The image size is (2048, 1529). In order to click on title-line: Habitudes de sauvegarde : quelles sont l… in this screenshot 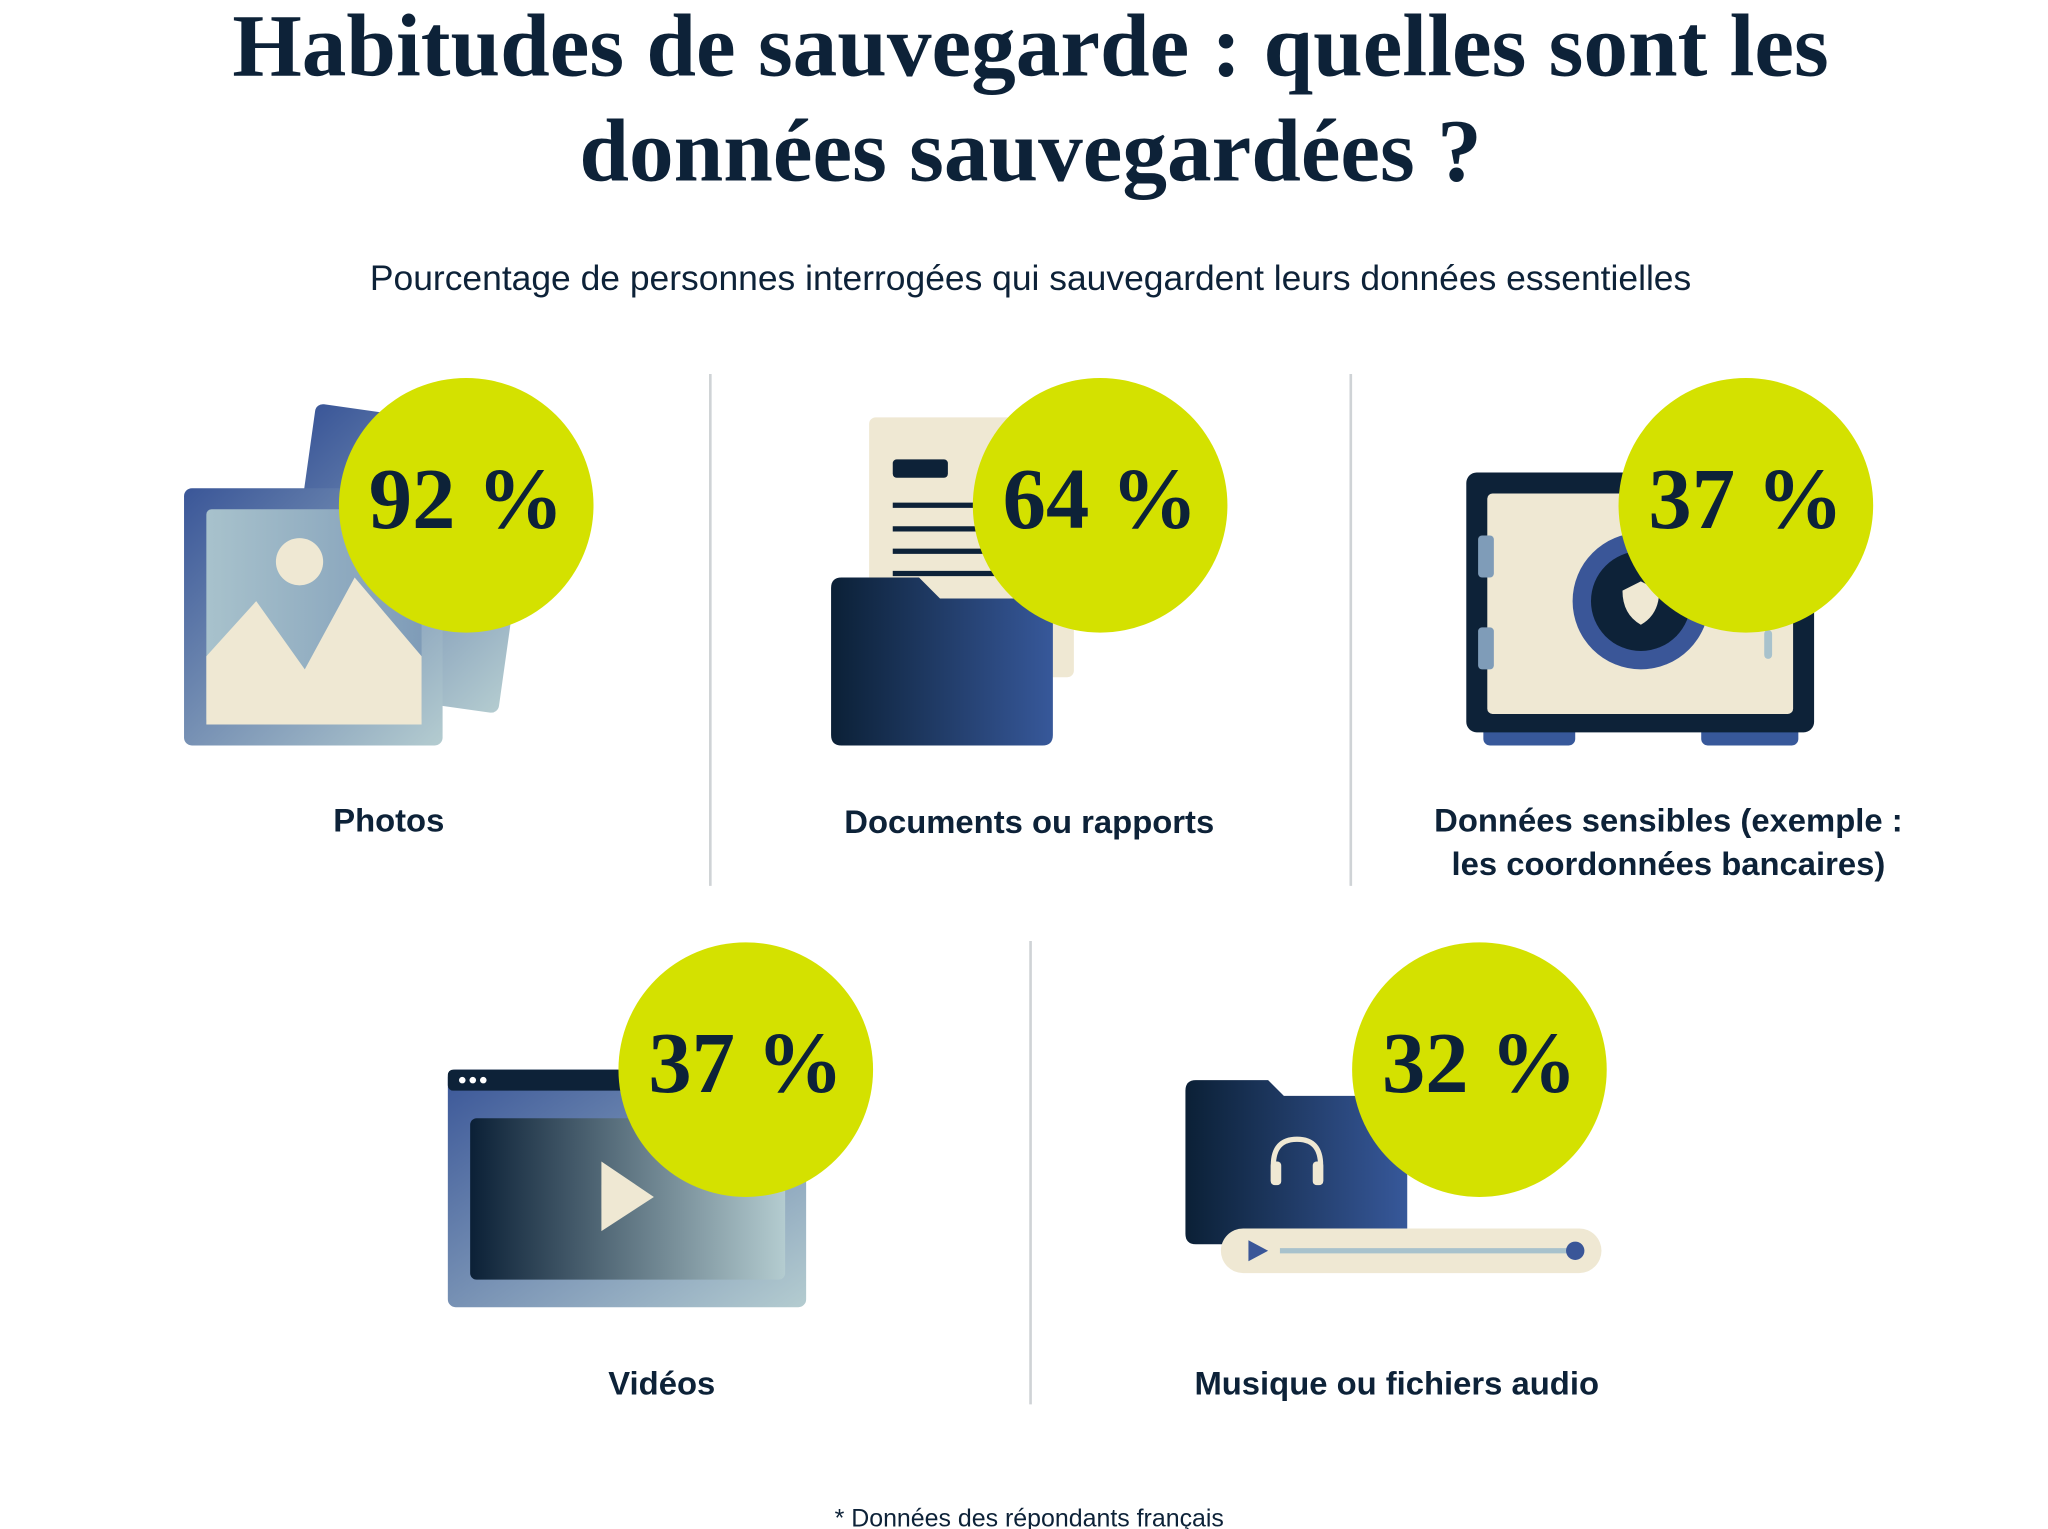, I will do `click(1030, 48)`.